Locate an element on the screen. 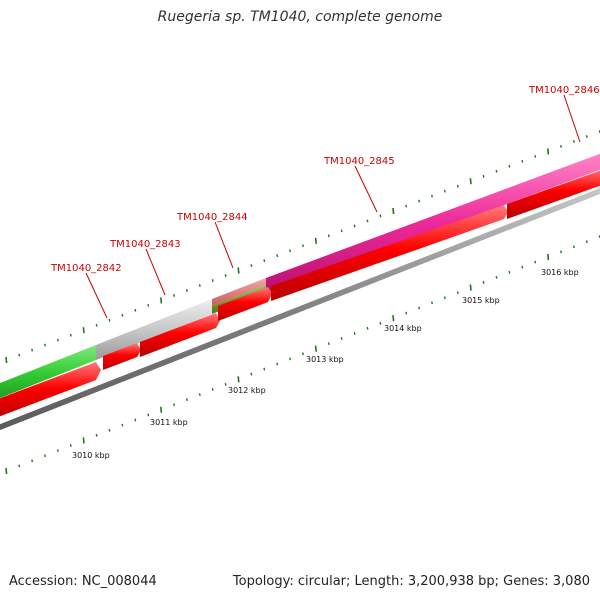 Image resolution: width=600 pixels, height=600 pixels. gene-label: TM1040_2843 is located at coordinates (145, 244).